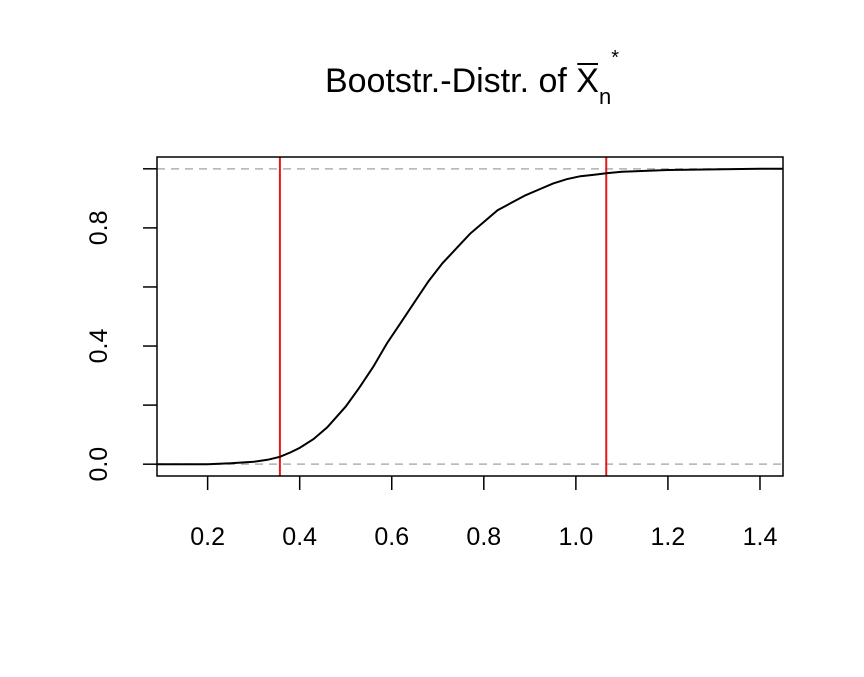 The height and width of the screenshot is (677, 864). What do you see at coordinates (121, 325) in the screenshot?
I see `y-axis: 0.0 0.4 0.8` at bounding box center [121, 325].